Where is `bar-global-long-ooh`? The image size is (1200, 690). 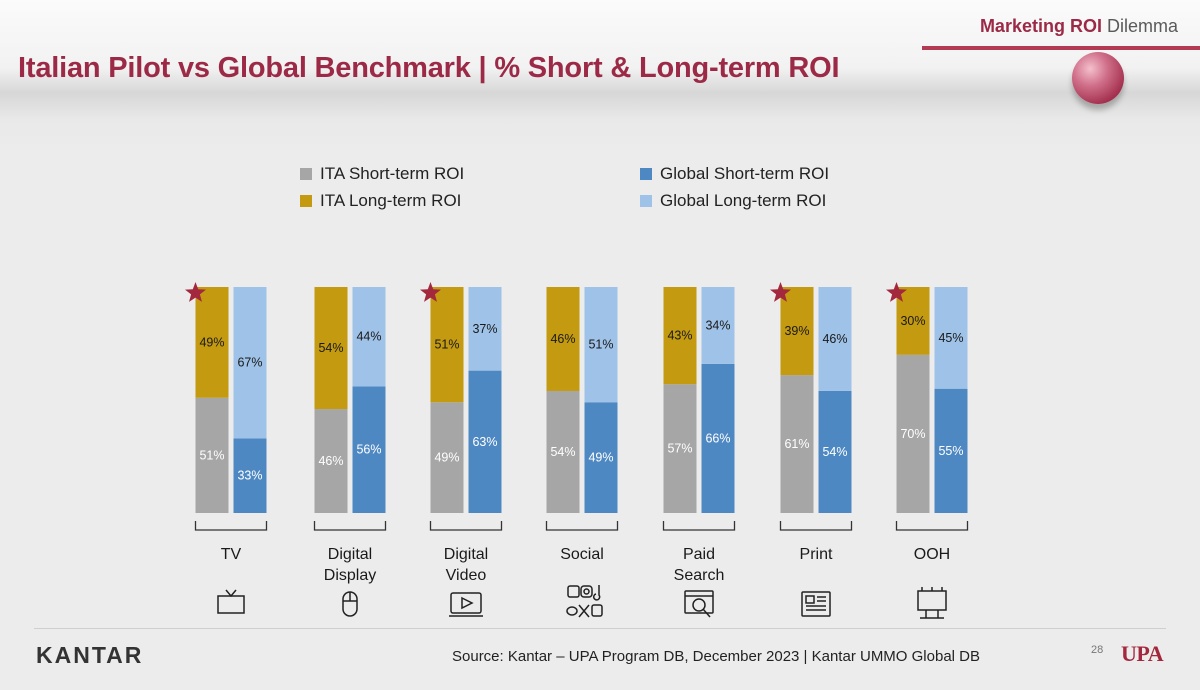
bar-global-long-ooh is located at coordinates (951, 338).